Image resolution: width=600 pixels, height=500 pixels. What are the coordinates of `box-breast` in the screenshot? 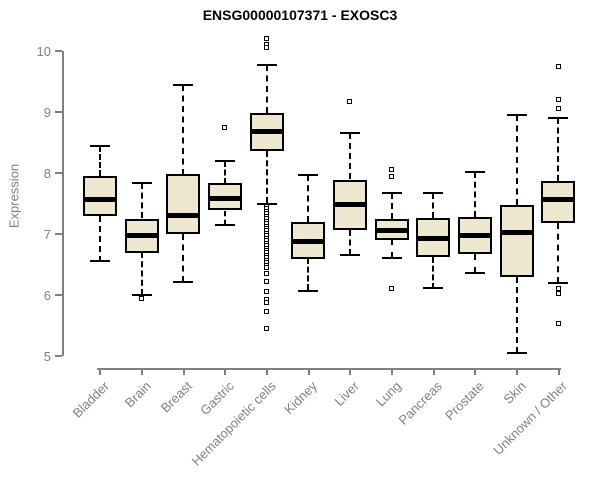 It's located at (183, 204).